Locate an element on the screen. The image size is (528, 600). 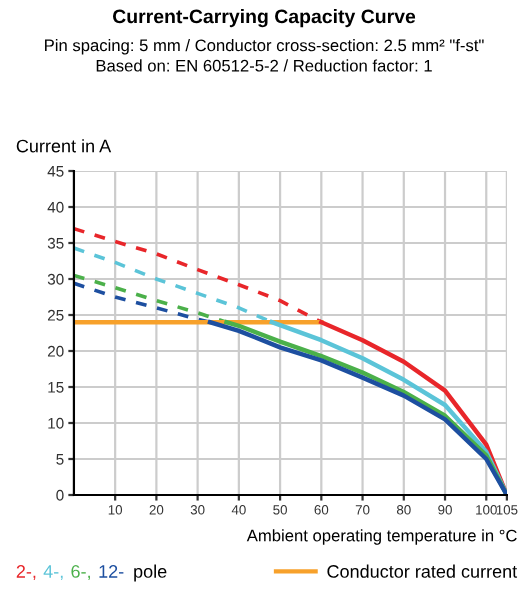
text: pole is located at coordinates (150, 573).